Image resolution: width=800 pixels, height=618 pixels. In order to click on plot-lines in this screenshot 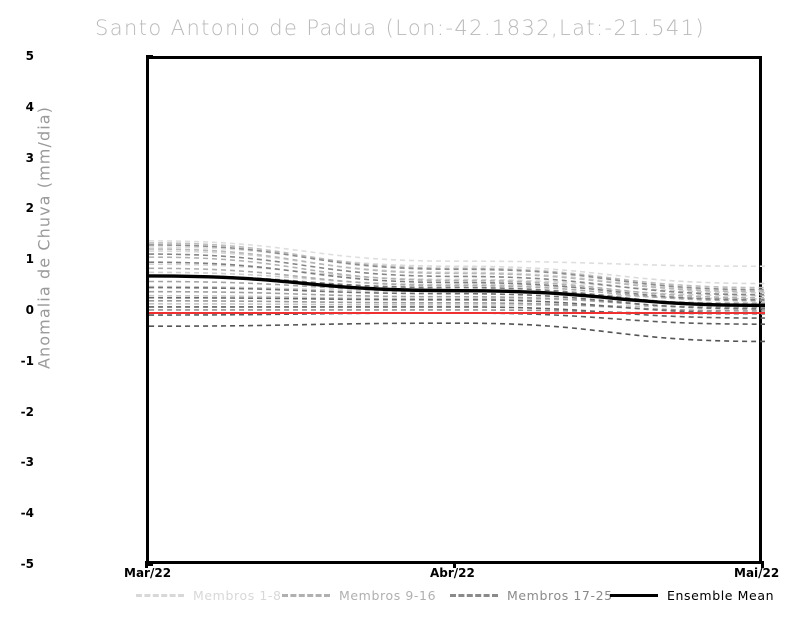, I will do `click(457, 291)`.